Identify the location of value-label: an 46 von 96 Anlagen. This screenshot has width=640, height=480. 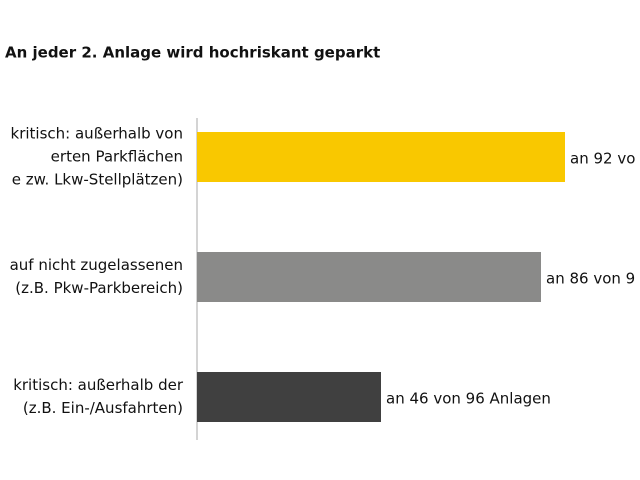
(468, 399).